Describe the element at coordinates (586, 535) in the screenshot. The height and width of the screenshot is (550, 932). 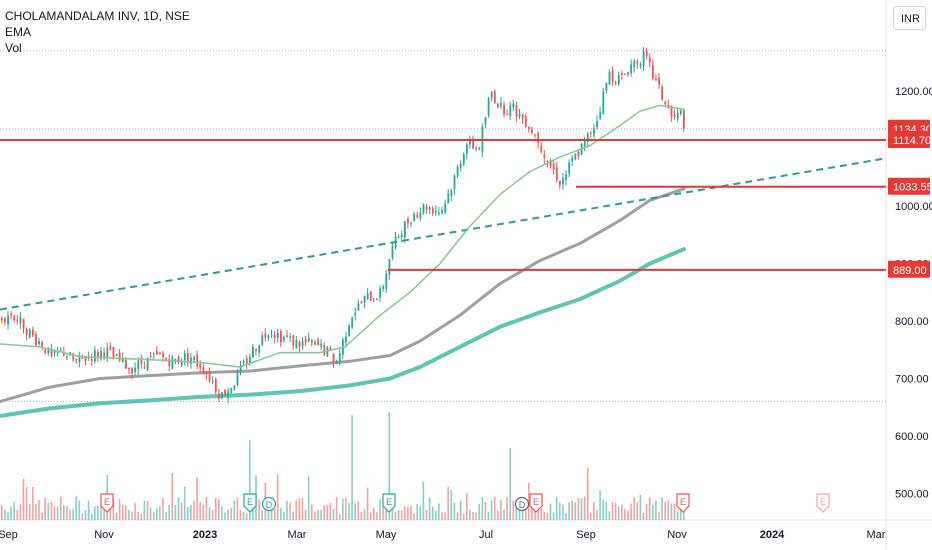
I see `time-tick-label: Sep` at that location.